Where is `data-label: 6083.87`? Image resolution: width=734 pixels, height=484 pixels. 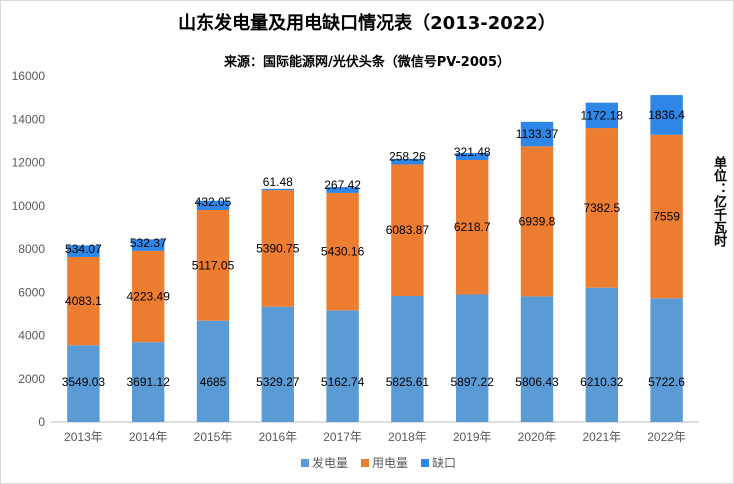
data-label: 6083.87 is located at coordinates (408, 230).